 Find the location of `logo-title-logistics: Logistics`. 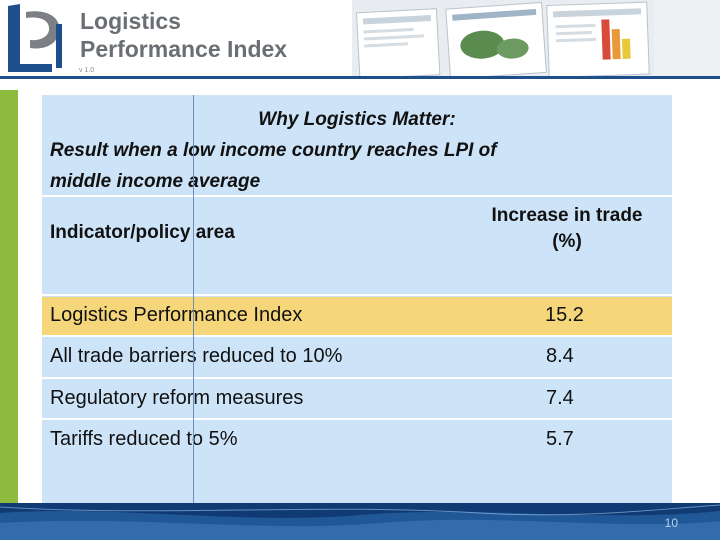

logo-title-logistics: Logistics is located at coordinates (130, 21).